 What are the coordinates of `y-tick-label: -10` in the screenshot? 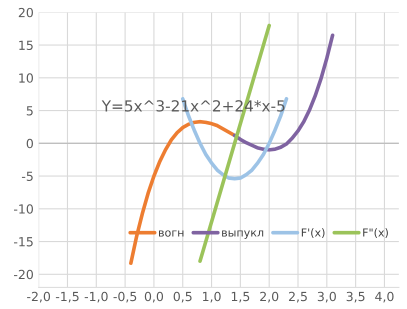 It's located at (23, 209).